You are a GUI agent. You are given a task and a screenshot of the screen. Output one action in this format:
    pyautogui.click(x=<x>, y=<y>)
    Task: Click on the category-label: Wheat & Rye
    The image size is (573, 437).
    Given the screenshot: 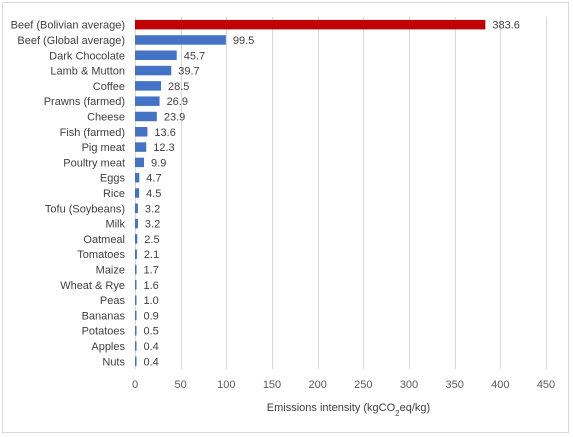 What is the action you would take?
    pyautogui.click(x=92, y=286)
    